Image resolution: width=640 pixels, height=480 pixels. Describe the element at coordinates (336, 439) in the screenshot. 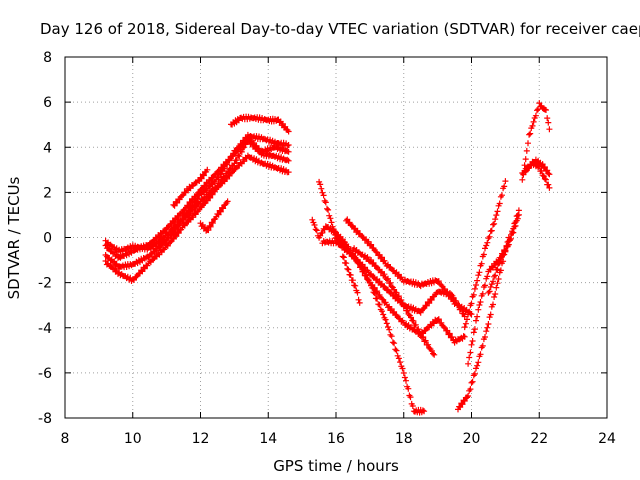

I see `x-tick-label: 16` at that location.